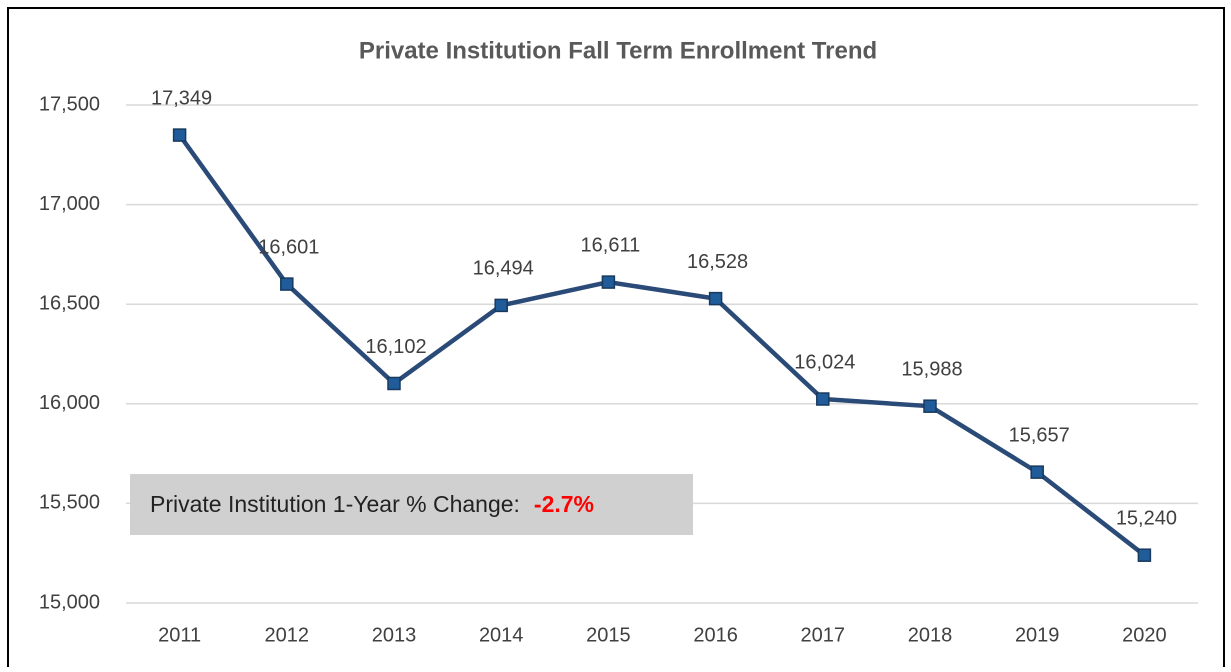 The image size is (1231, 672). What do you see at coordinates (69, 204) in the screenshot?
I see `y-tick-label: 17,000` at bounding box center [69, 204].